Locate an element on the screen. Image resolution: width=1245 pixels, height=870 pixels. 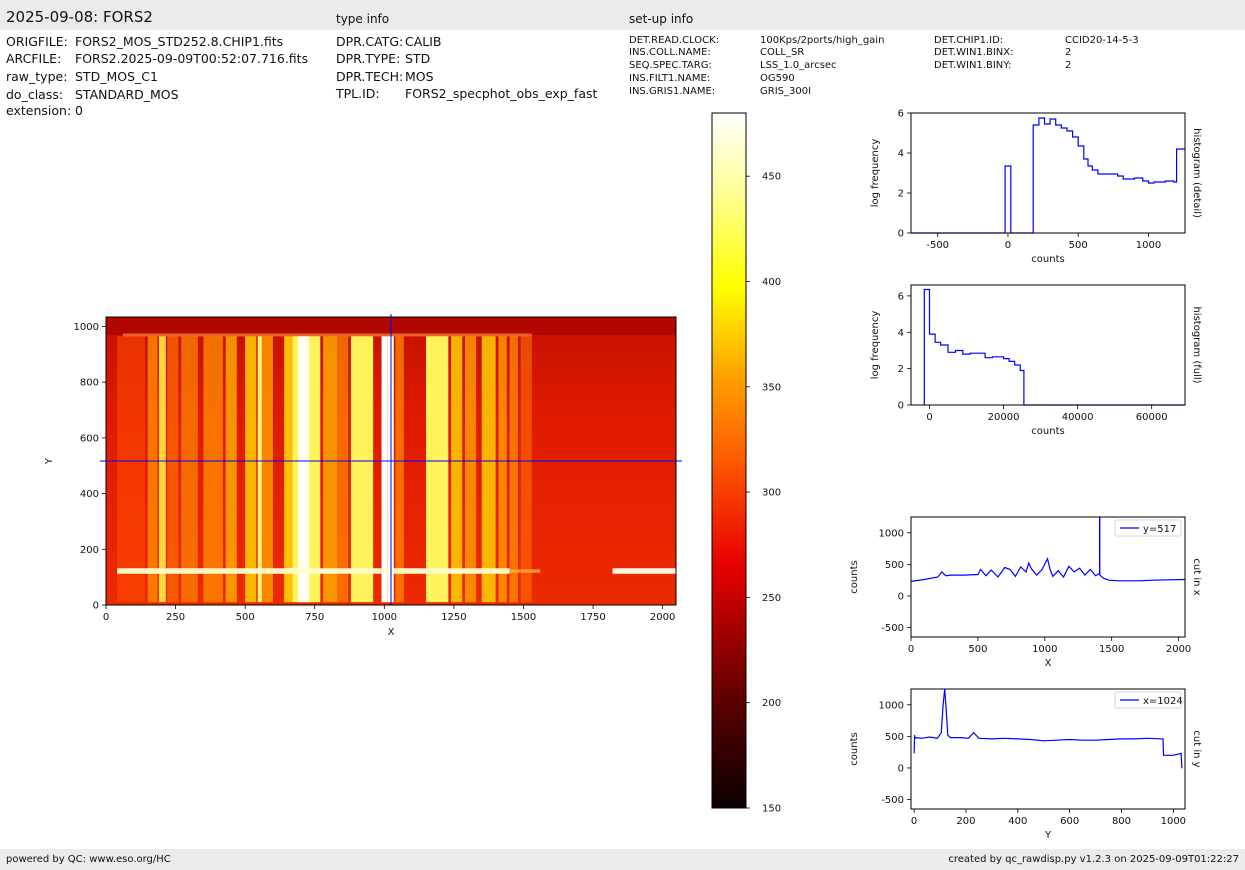
x-axis-label: X is located at coordinates (1048, 663).